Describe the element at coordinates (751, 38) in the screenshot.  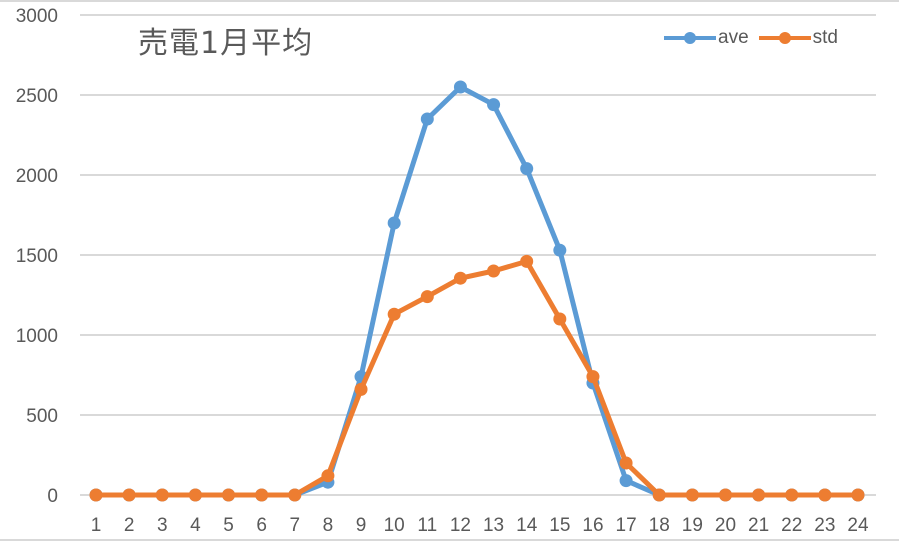
I see `legend: ave std` at that location.